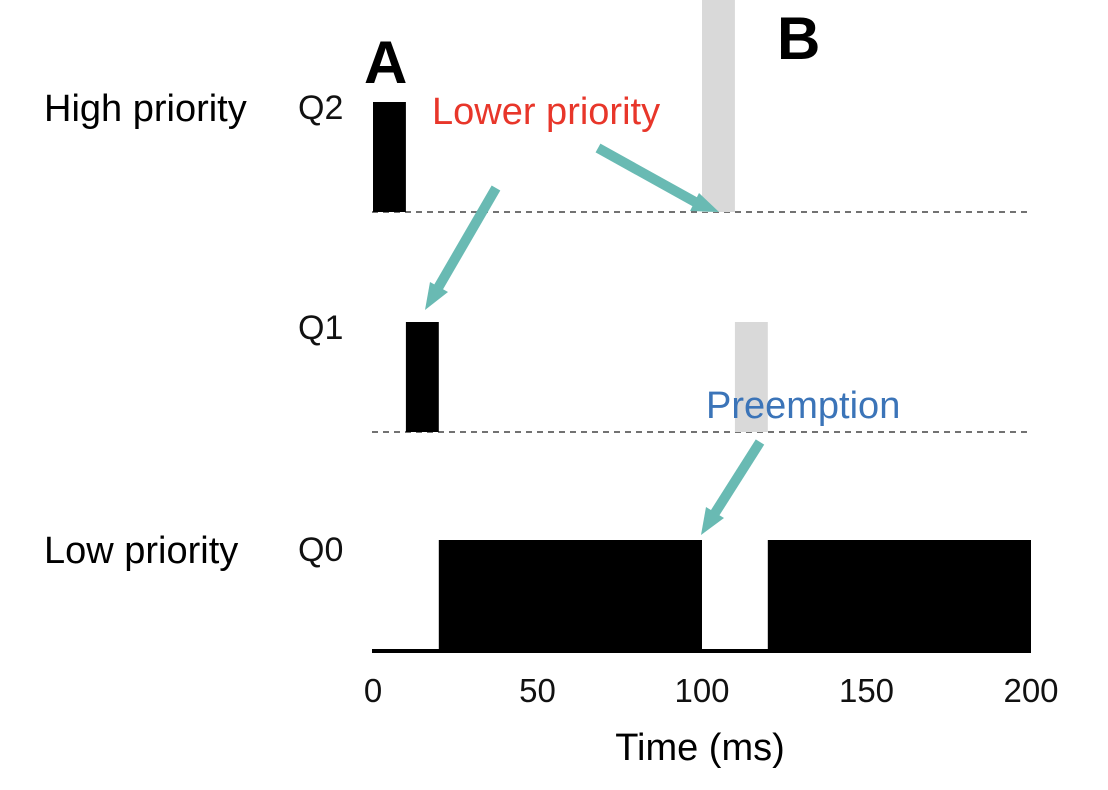 The width and height of the screenshot is (1108, 790). Describe the element at coordinates (701, 690) in the screenshot. I see `x-tick-label: 100` at that location.